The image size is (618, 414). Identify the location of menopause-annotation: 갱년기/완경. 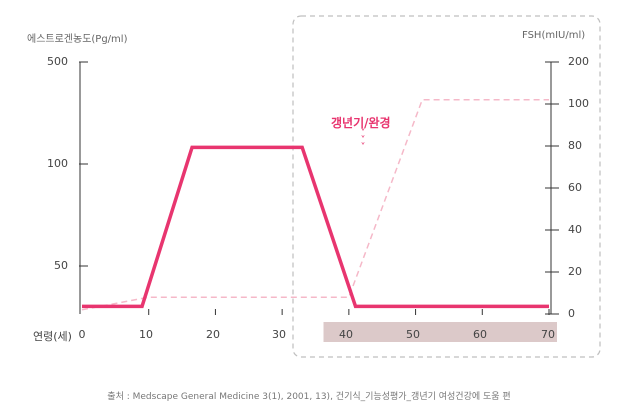
(361, 123).